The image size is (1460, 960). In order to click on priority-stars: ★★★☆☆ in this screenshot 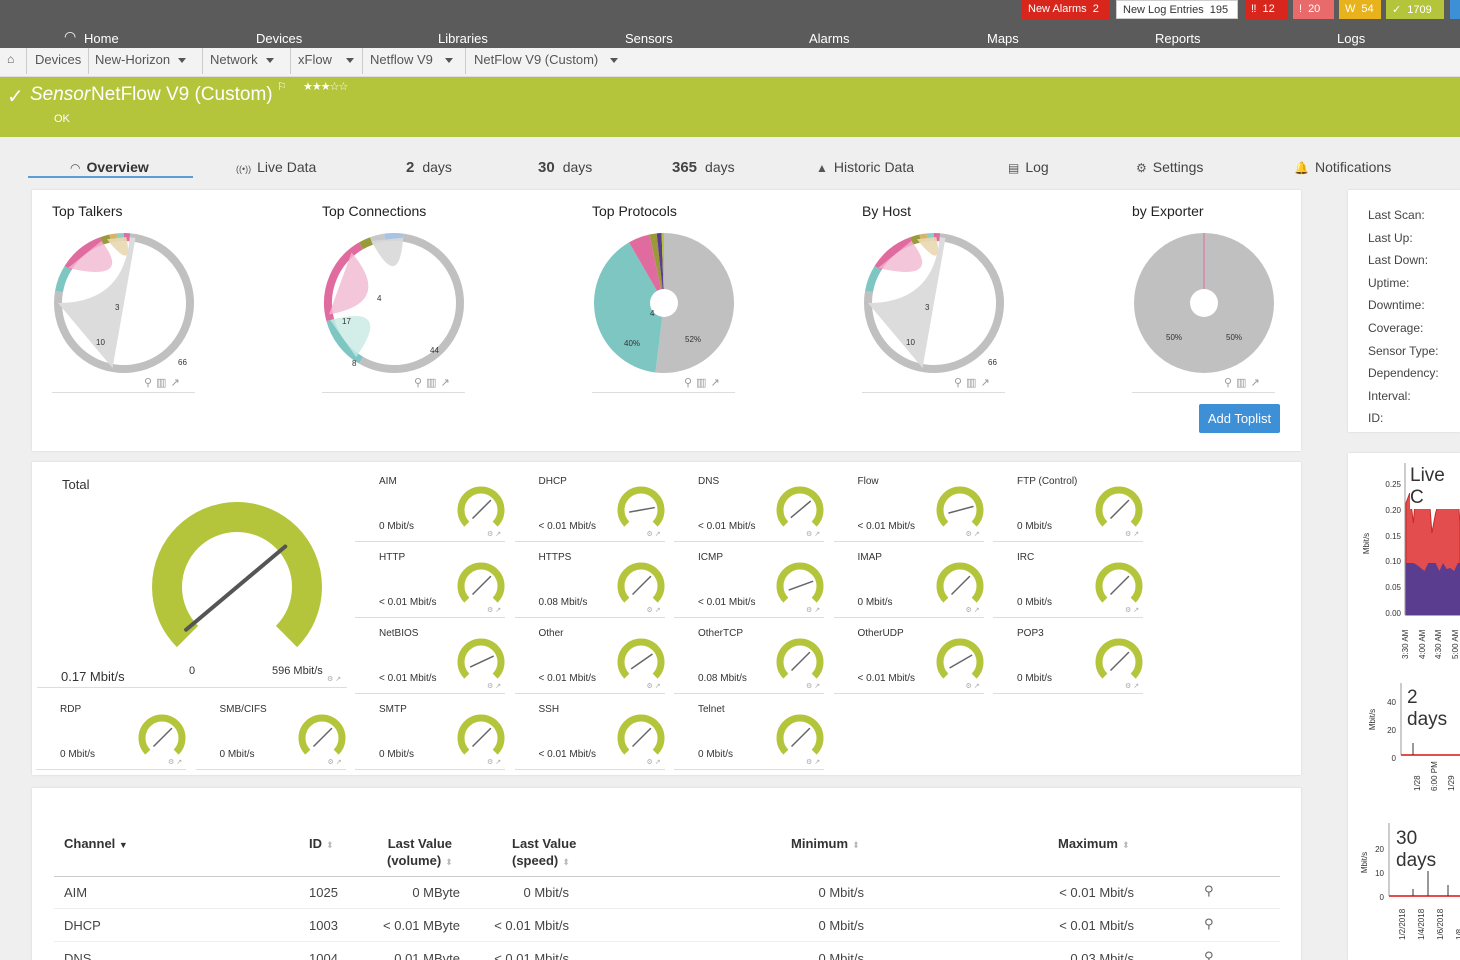, I will do `click(325, 87)`.